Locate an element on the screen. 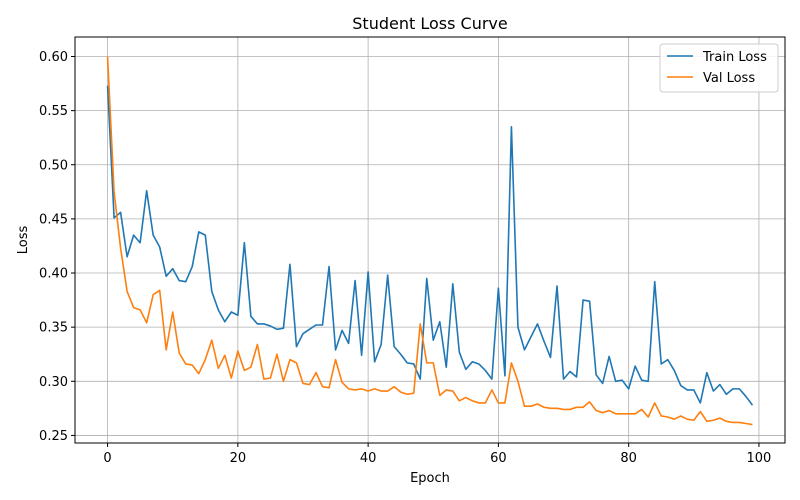 This screenshot has width=800, height=500. y-tick-label: 0.35 is located at coordinates (53, 328).